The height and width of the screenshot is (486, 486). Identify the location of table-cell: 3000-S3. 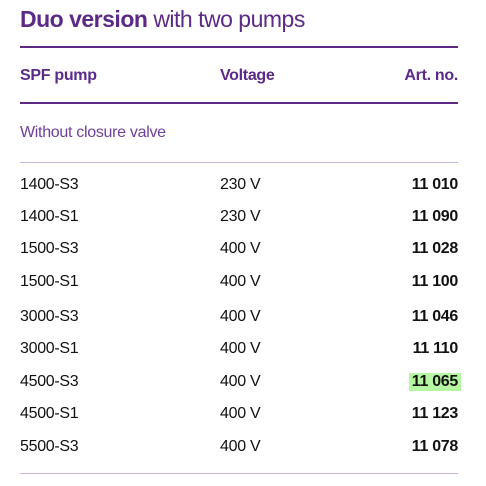
(49, 316).